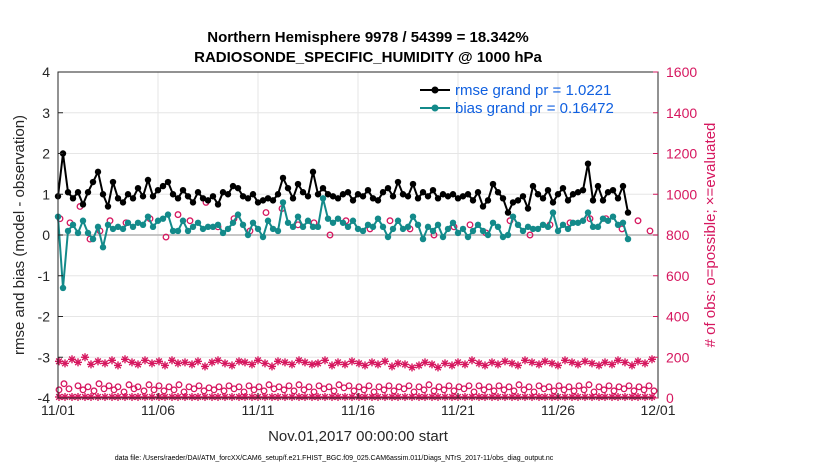 This screenshot has width=830, height=470. Describe the element at coordinates (533, 90) in the screenshot. I see `legend-rmse-label: rmse grand pr = 1.0221` at that location.